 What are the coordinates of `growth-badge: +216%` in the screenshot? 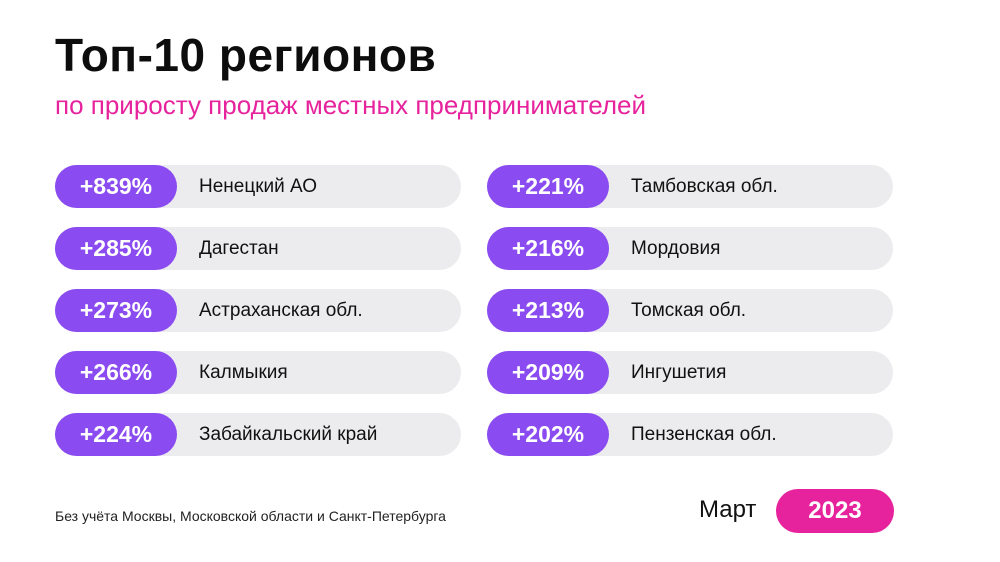 It's located at (548, 248).